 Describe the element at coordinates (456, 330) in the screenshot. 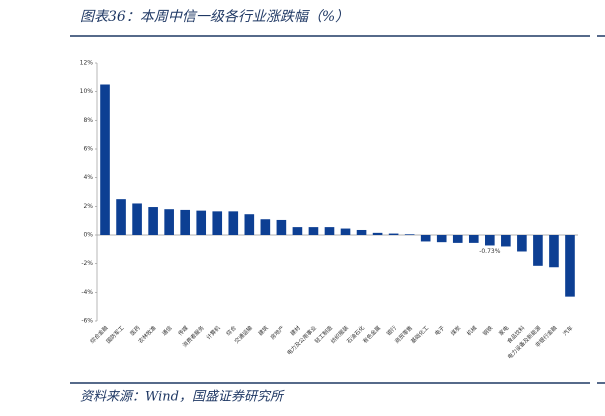

I see `x-tick-label: 煤炭` at that location.